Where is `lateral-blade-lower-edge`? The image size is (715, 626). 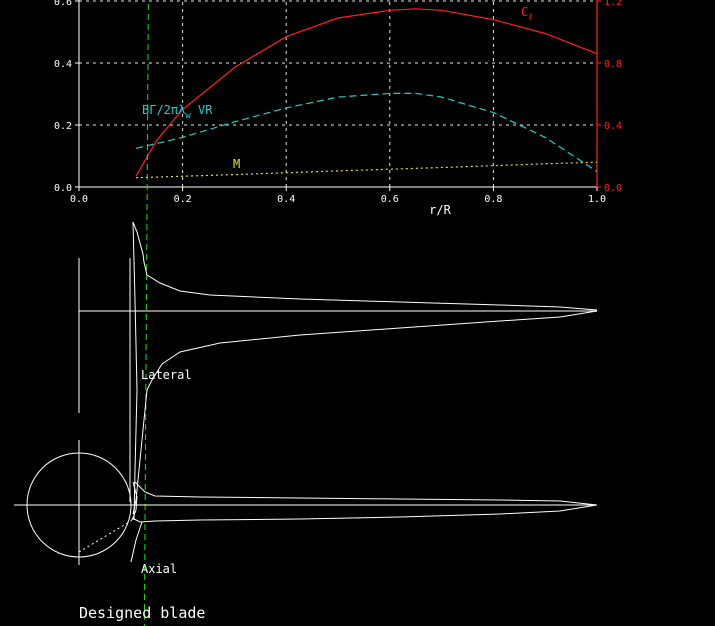
lateral-blade-lower-edge is located at coordinates (372, 350).